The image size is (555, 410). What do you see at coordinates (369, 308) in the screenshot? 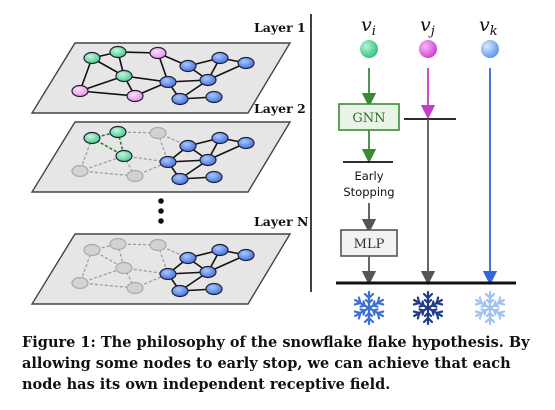
I see `snowflake-icon-blue` at bounding box center [369, 308].